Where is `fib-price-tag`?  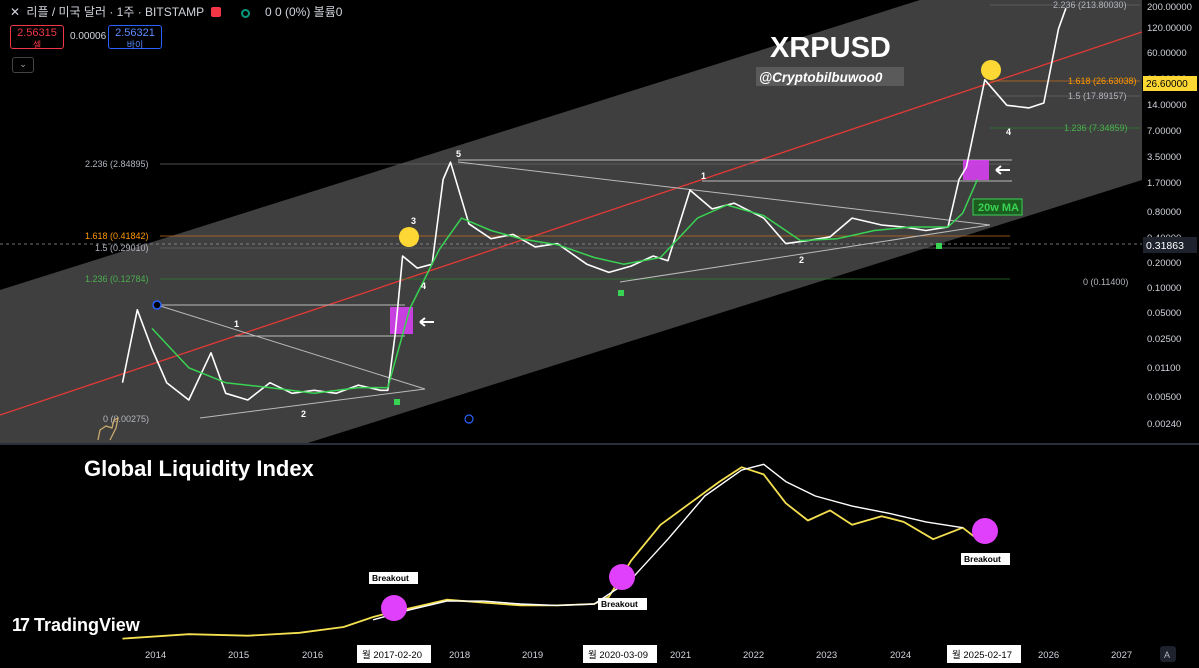 fib-price-tag is located at coordinates (1170, 83).